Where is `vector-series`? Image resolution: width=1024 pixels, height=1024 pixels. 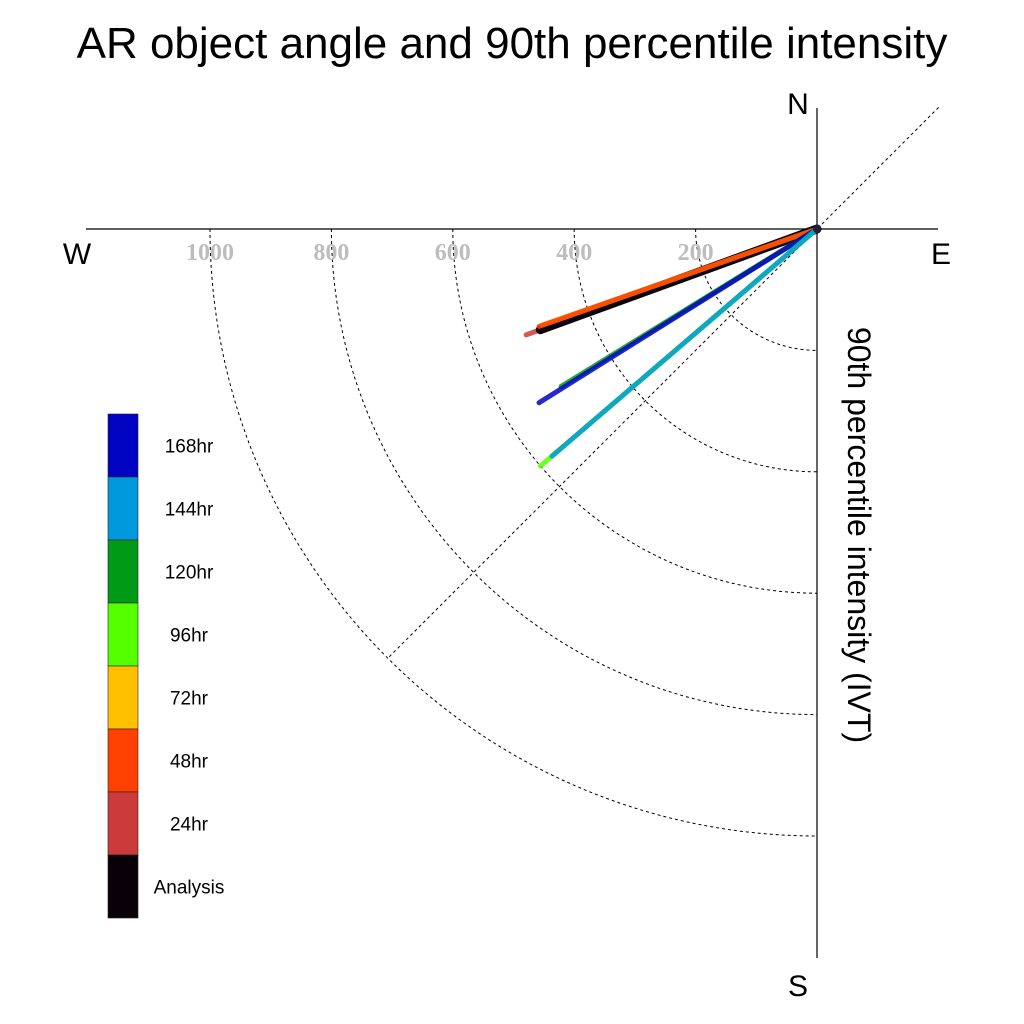
vector-series is located at coordinates (672, 346).